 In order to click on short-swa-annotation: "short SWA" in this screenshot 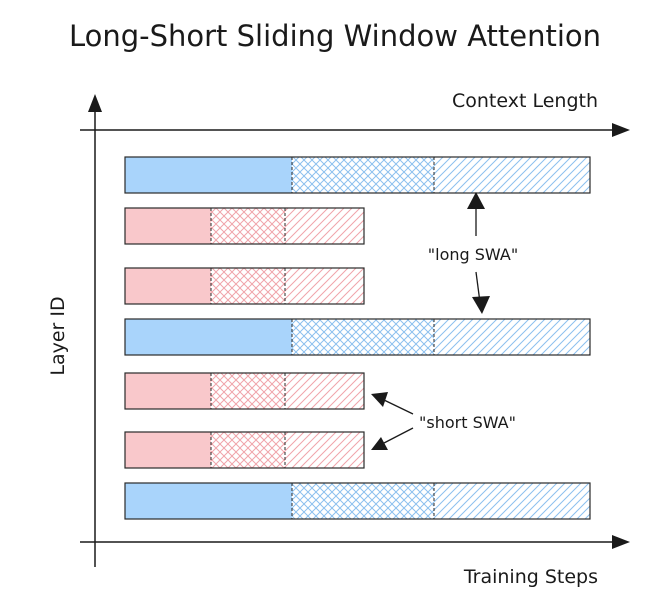, I will do `click(443, 421)`.